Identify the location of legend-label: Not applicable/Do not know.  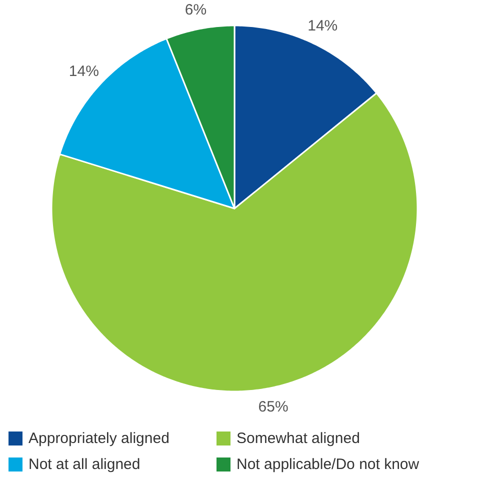
(328, 464).